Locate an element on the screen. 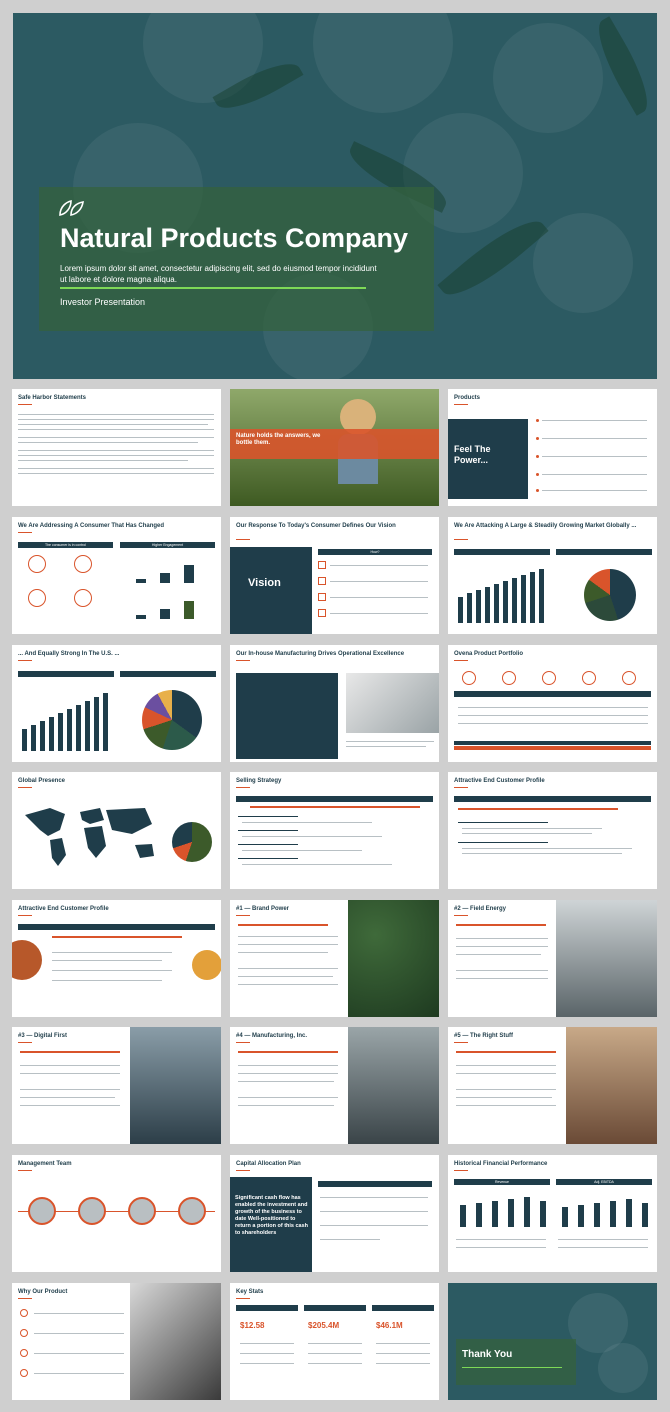 The width and height of the screenshot is (670, 1412). bullet-icon is located at coordinates (537, 438).